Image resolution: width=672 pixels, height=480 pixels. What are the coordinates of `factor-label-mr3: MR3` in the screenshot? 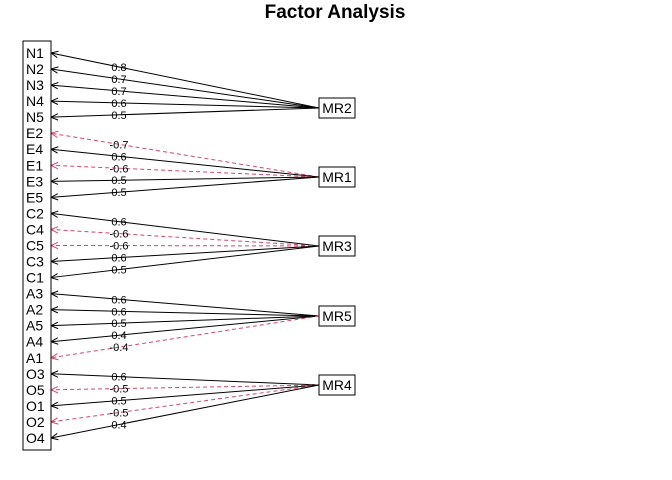 It's located at (337, 246).